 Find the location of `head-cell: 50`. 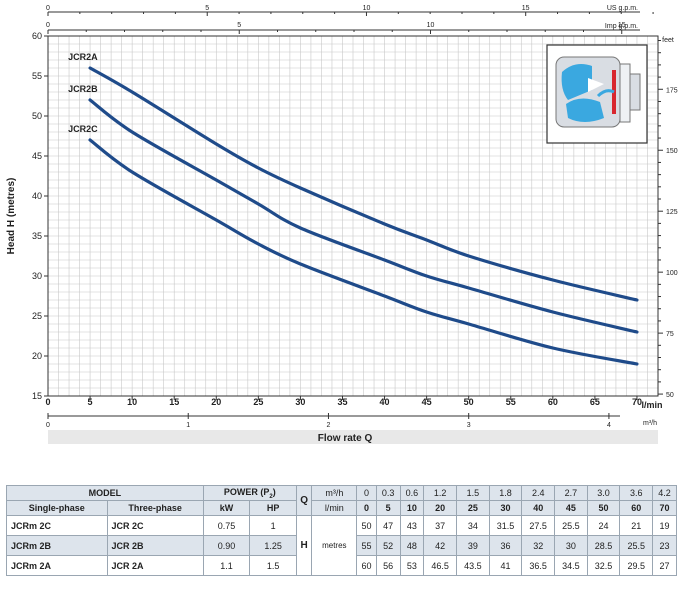

head-cell: 50 is located at coordinates (366, 525).